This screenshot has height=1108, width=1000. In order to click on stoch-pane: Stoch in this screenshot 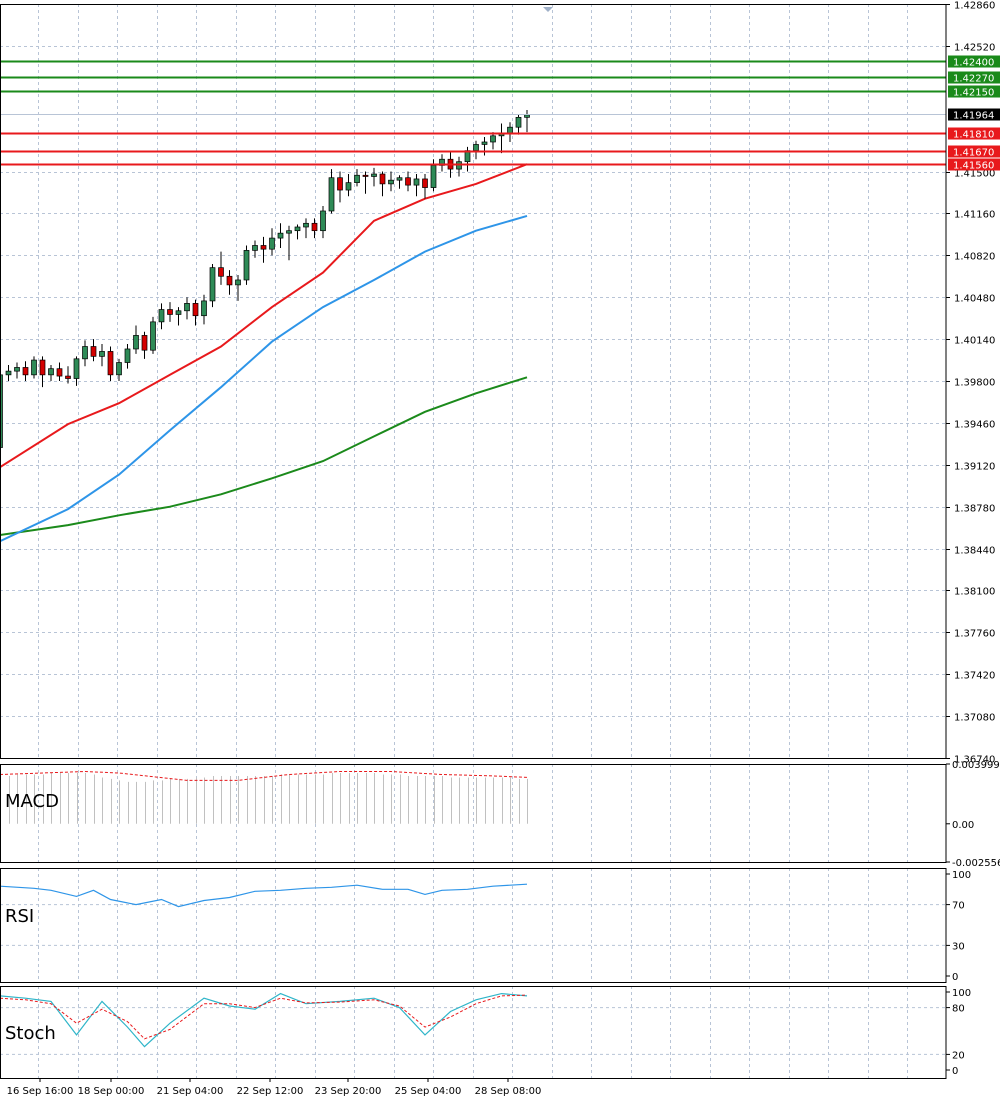, I will do `click(473, 1023)`.